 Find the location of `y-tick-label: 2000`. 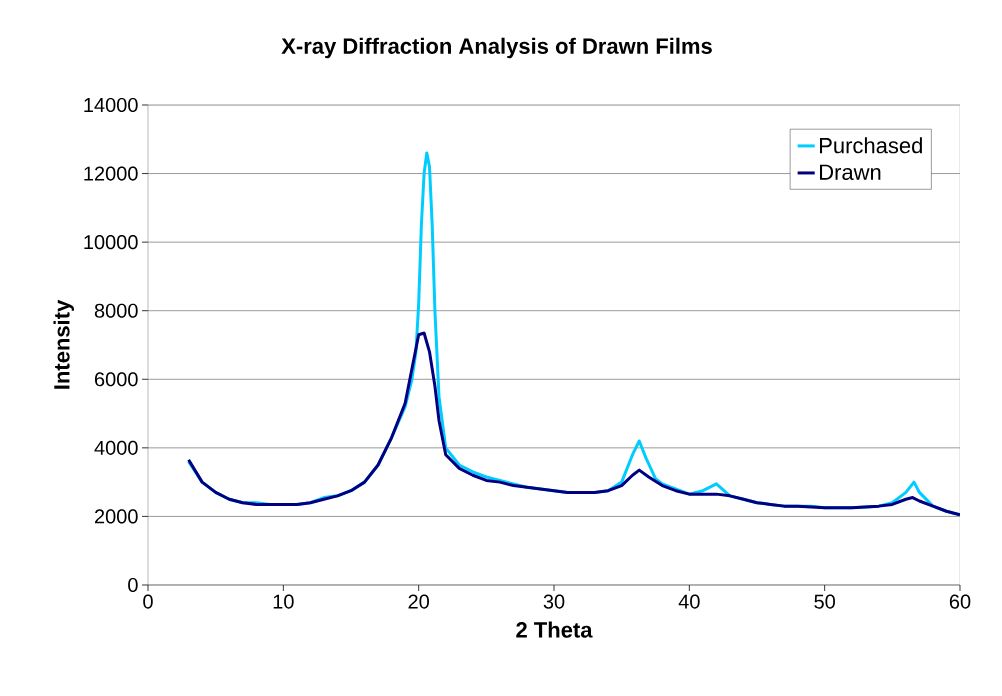

y-tick-label: 2000 is located at coordinates (116, 516).